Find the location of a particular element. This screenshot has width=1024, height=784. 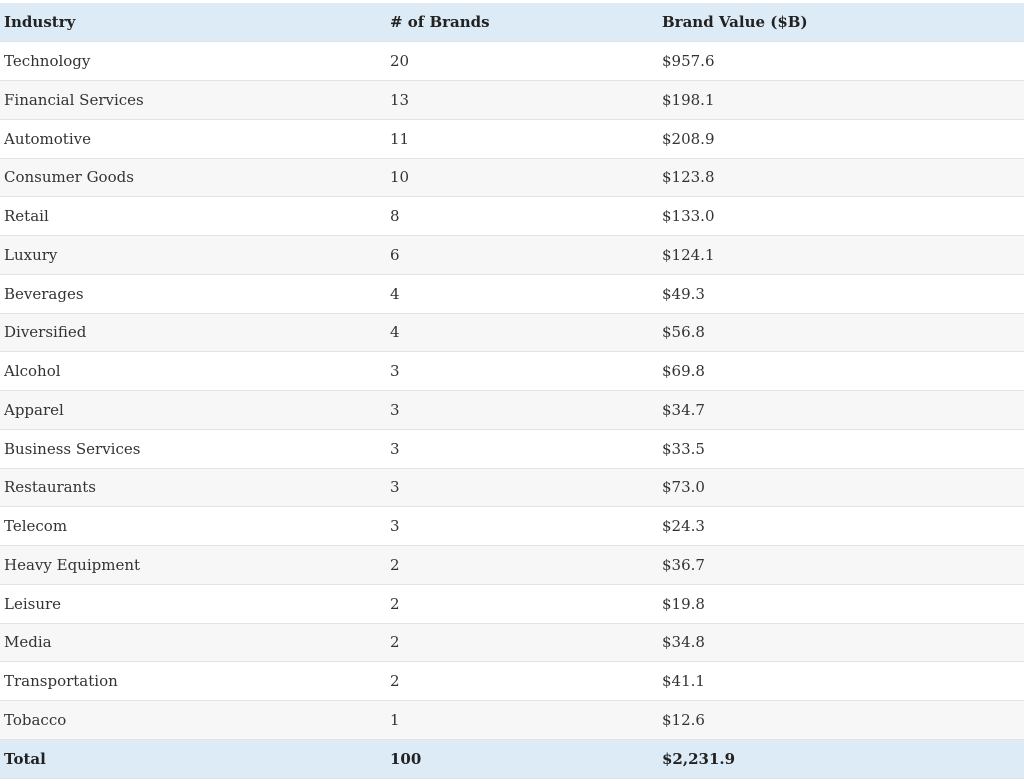

table-row: Alcohol 3 $69.8 is located at coordinates (512, 371).